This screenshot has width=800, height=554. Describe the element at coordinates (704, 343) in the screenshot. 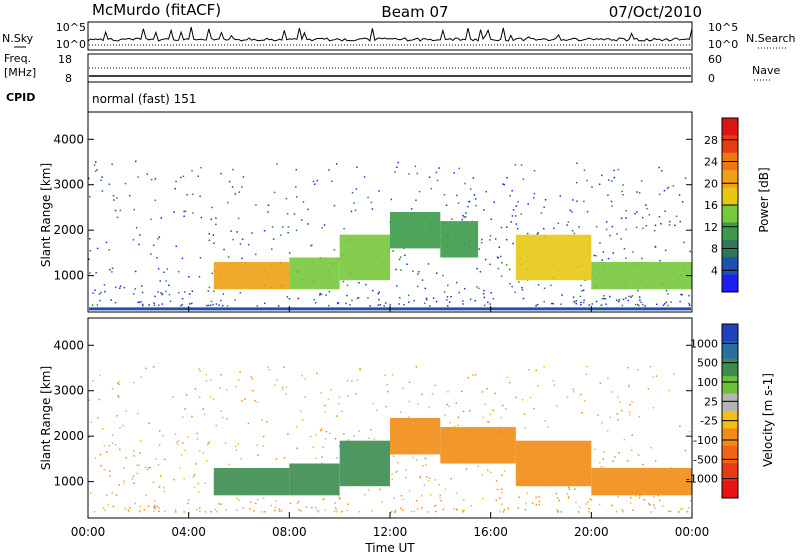

I see `colorbar-tick-label: 1000` at that location.